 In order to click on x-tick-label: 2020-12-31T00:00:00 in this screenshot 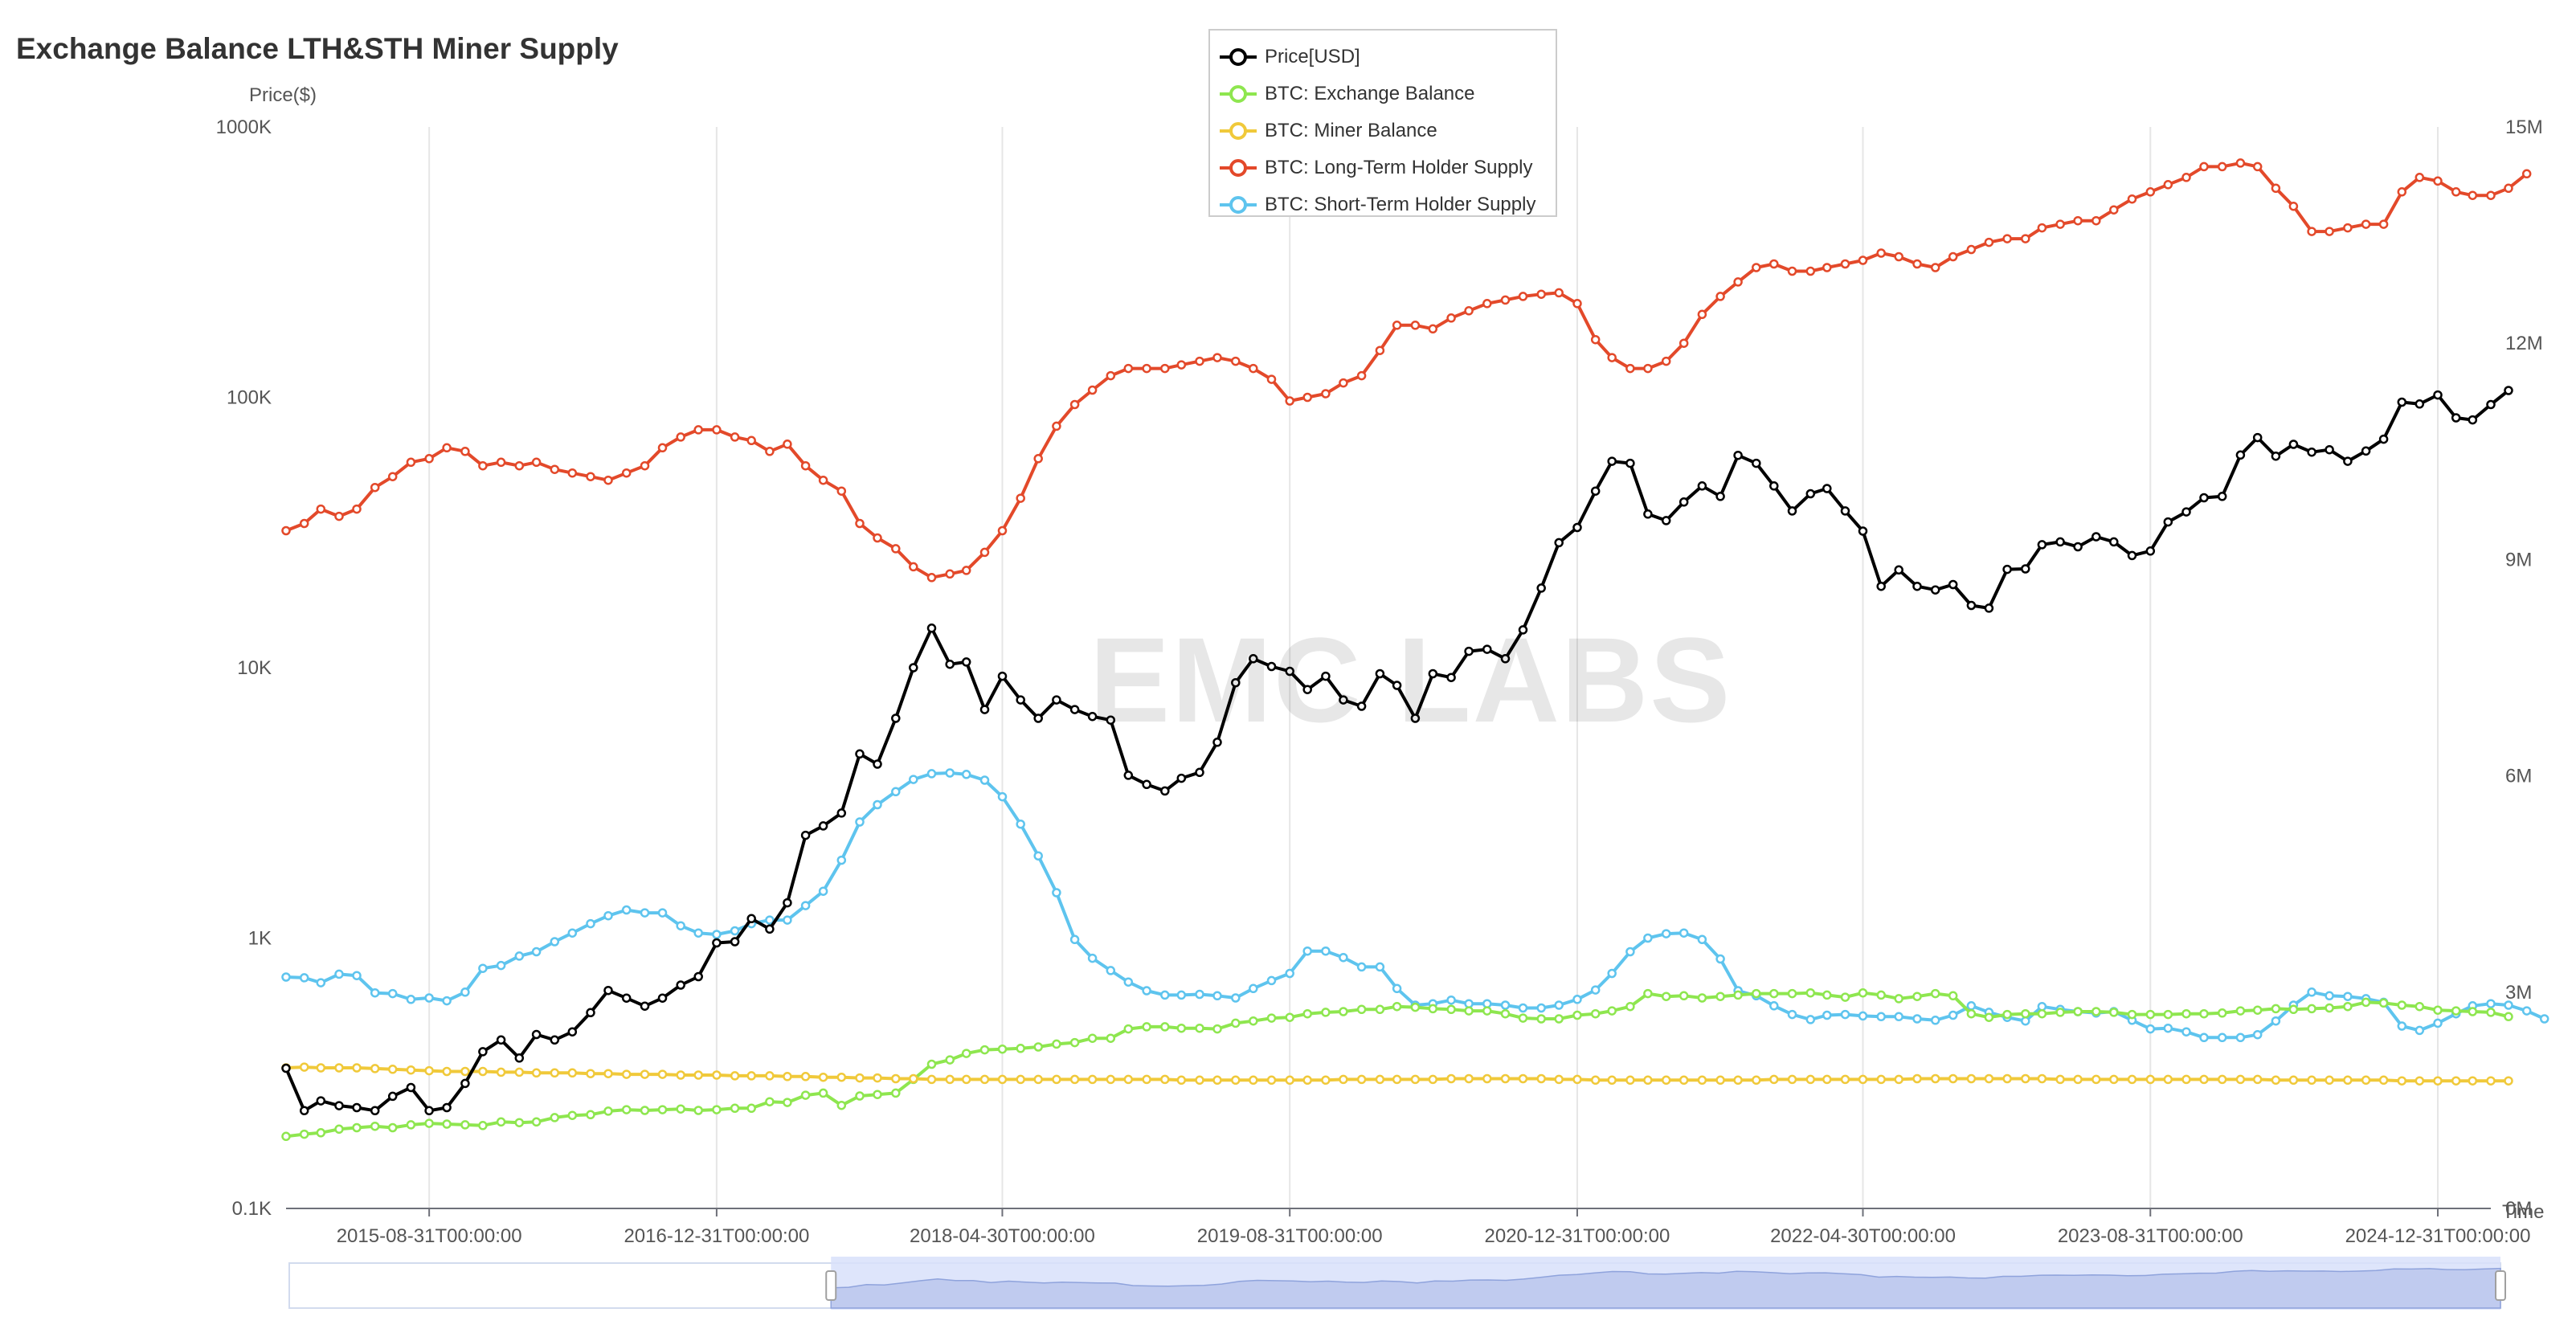, I will do `click(1577, 1236)`.